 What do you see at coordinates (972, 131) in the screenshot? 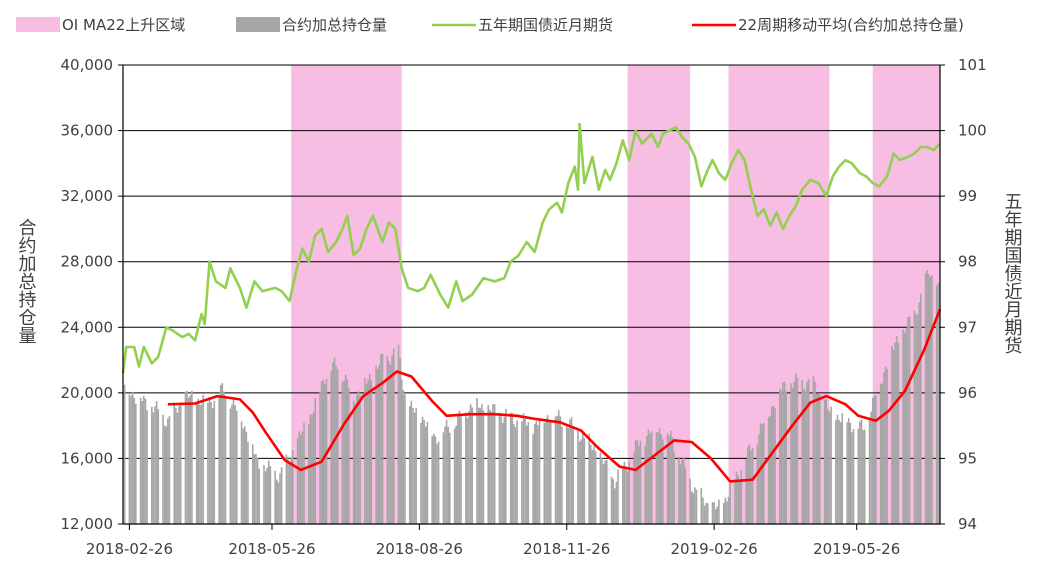
I see `y-right-tick-label: 100` at bounding box center [972, 131].